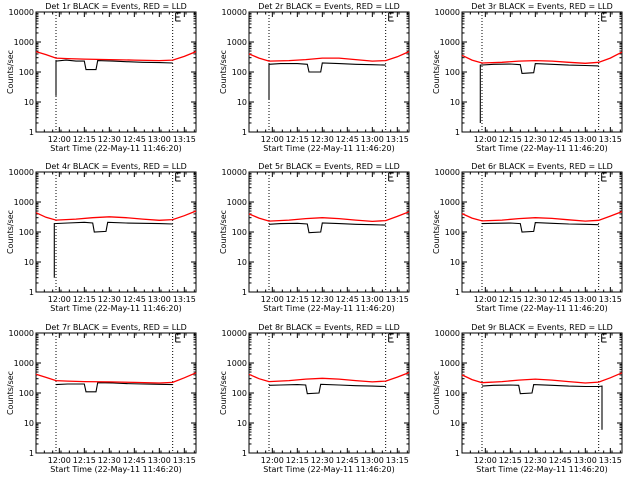  What do you see at coordinates (329, 166) in the screenshot?
I see `chart-title: Det 5r BLACK = Events, RED = LLD` at bounding box center [329, 166].